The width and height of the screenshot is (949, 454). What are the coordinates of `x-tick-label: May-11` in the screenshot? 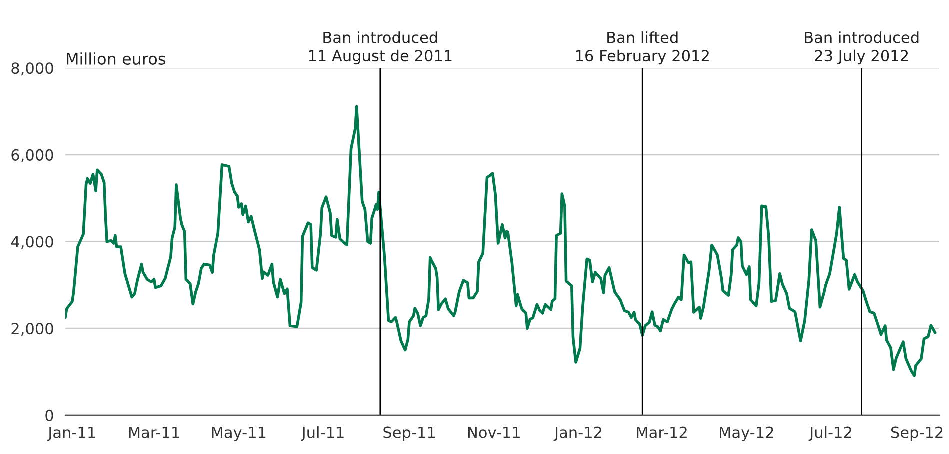 It's located at (239, 434).